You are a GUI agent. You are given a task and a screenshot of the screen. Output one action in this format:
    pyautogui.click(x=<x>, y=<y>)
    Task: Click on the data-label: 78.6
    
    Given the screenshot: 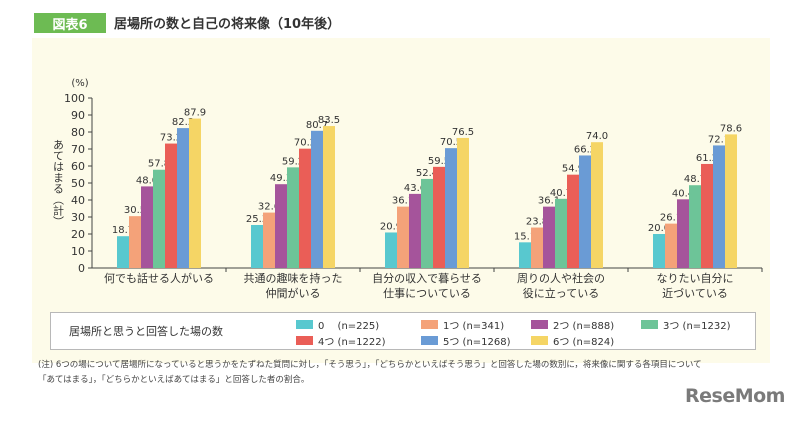 What is the action you would take?
    pyautogui.click(x=731, y=128)
    